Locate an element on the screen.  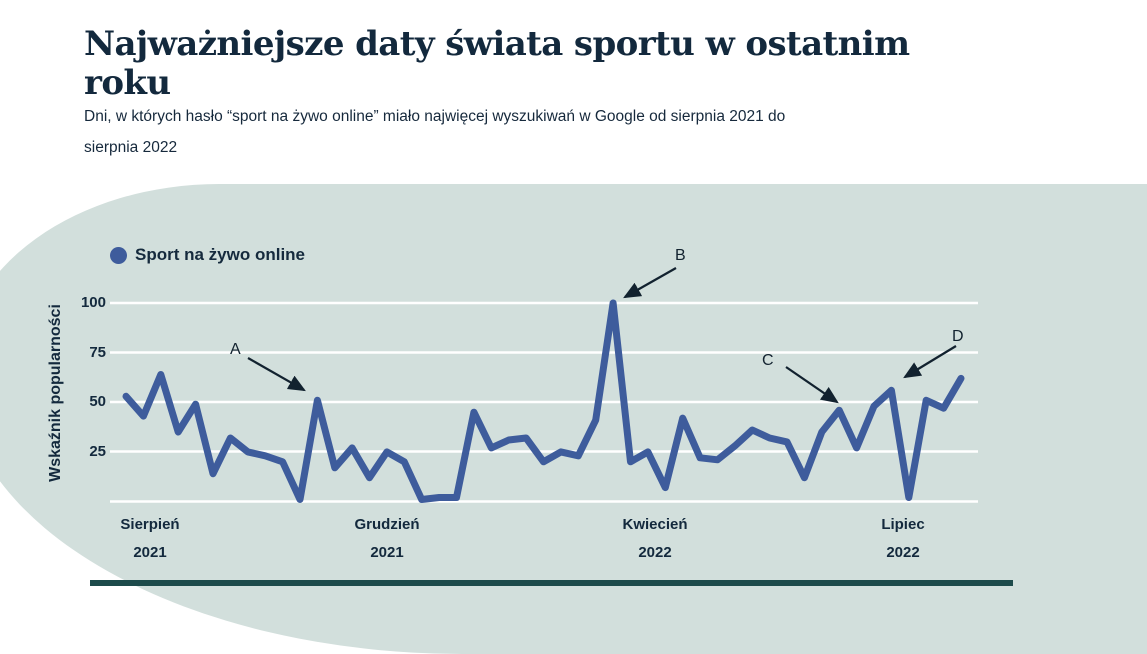
x-tick-sierpien-2021: Sierpień 2021 is located at coordinates (150, 539).